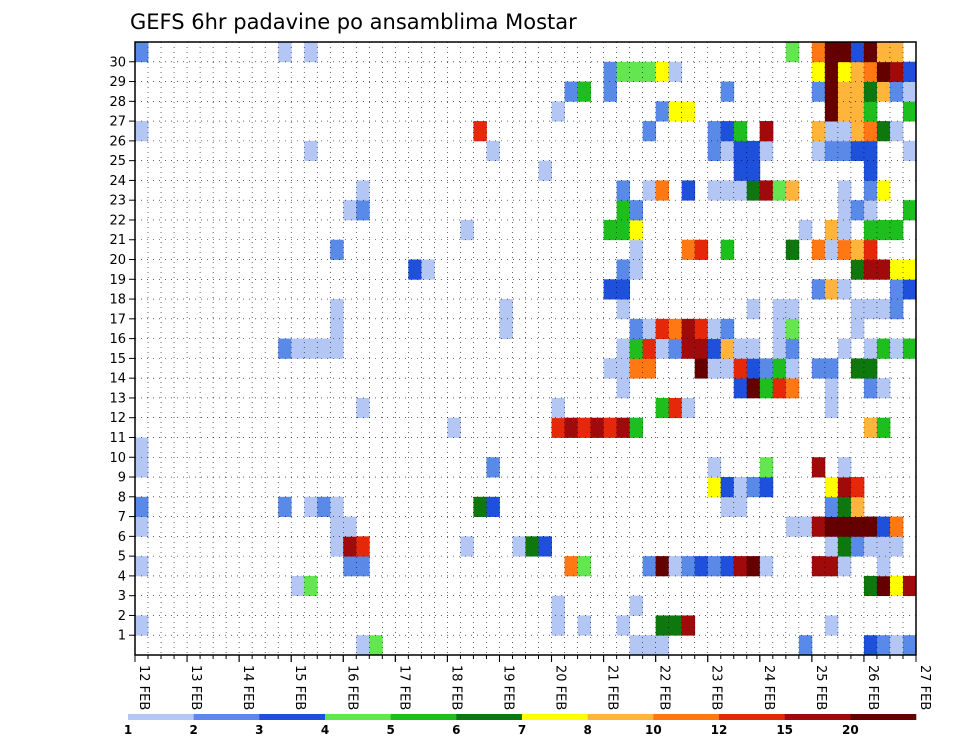 The width and height of the screenshot is (960, 742). Describe the element at coordinates (719, 730) in the screenshot. I see `legend-label: 12` at that location.